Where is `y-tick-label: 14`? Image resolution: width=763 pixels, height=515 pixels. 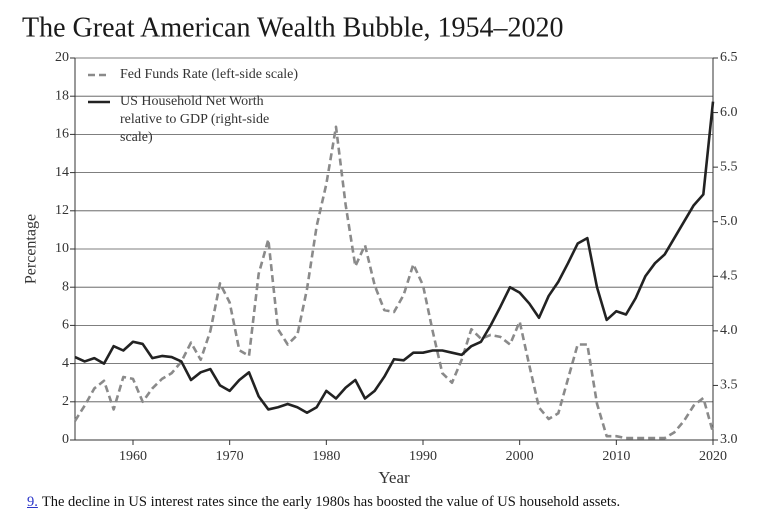
y-tick-label: 14 is located at coordinates (62, 172).